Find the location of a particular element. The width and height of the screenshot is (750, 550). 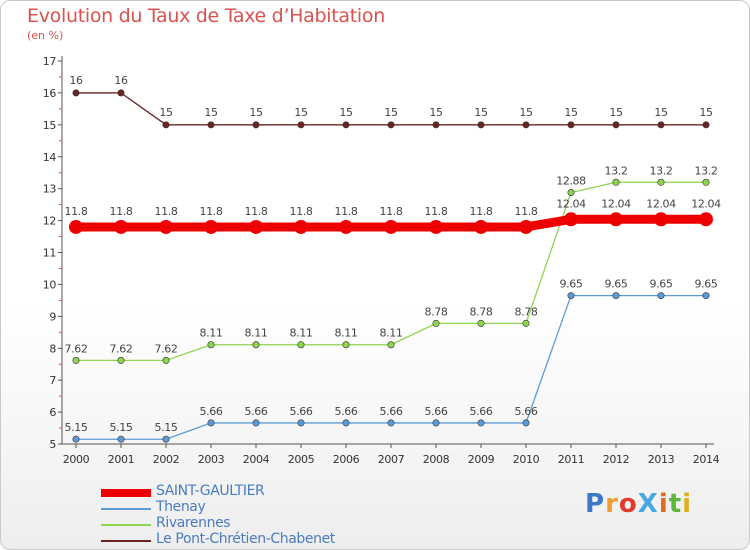

legend-label: Rivarennes is located at coordinates (193, 523).